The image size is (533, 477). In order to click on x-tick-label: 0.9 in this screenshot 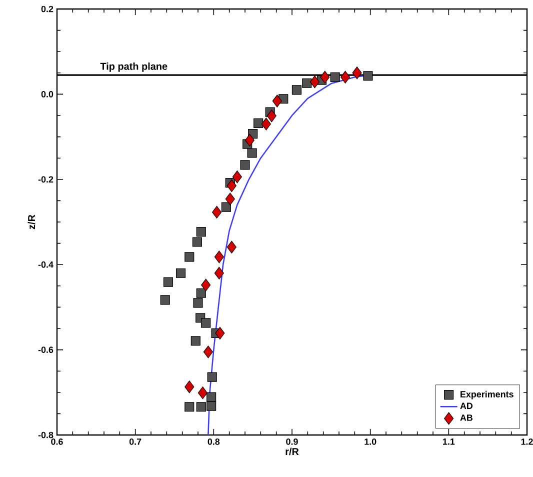, I will do `click(292, 441)`.